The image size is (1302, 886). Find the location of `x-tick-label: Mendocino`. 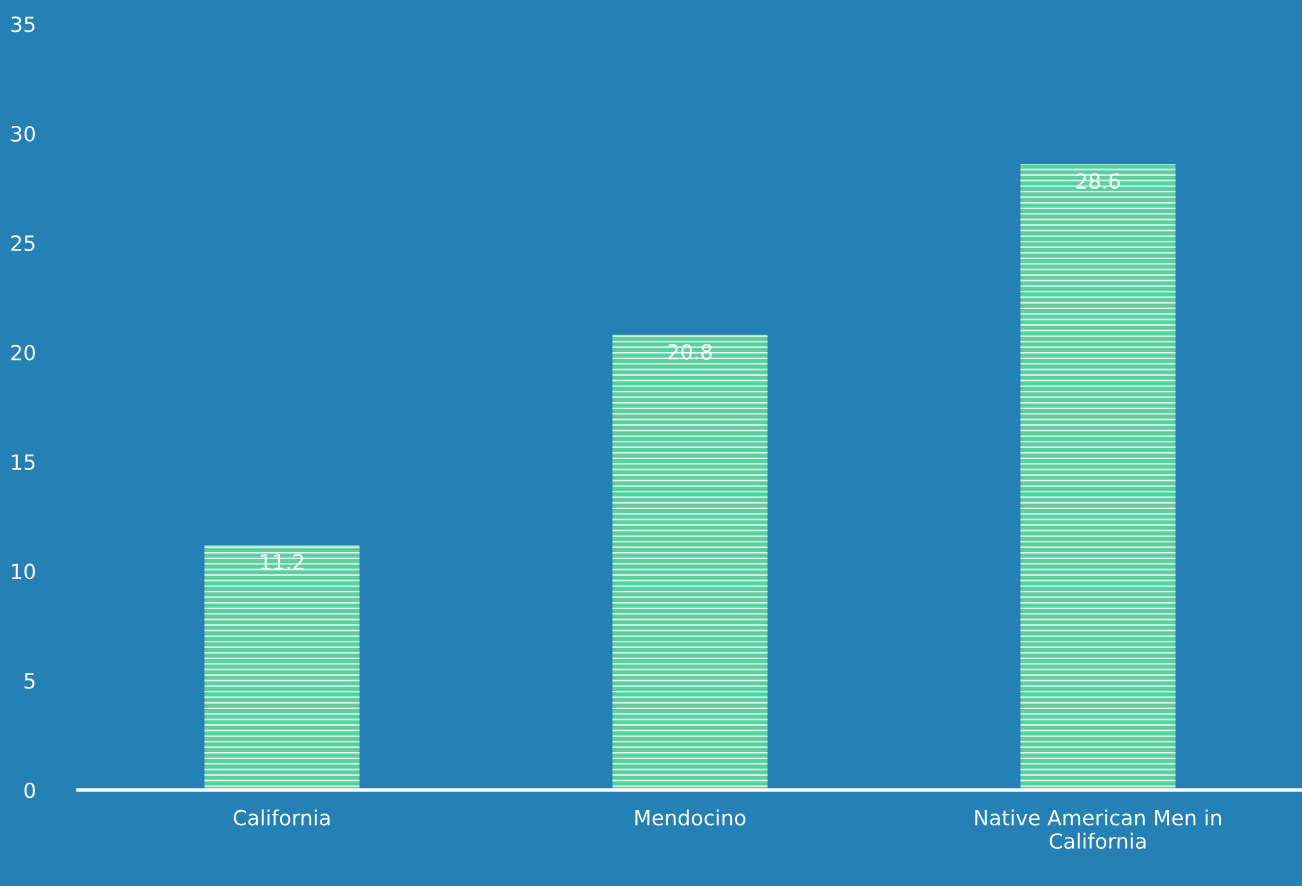

x-tick-label: Mendocino is located at coordinates (690, 817).